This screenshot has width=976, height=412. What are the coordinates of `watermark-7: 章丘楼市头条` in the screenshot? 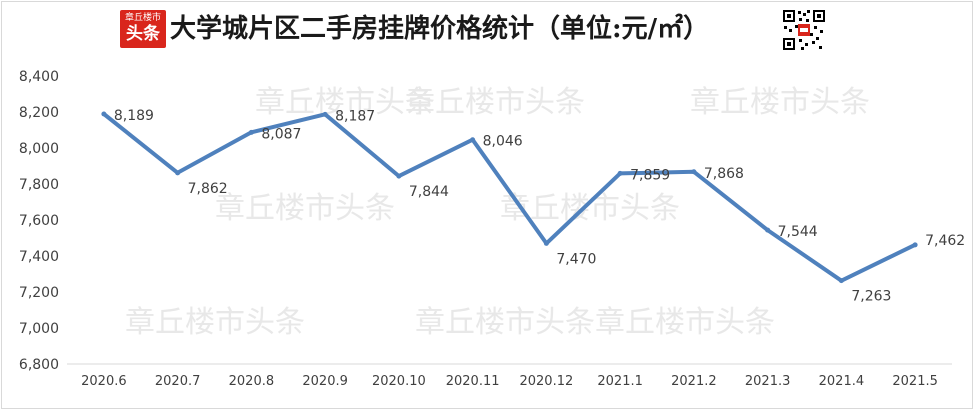 It's located at (685, 322).